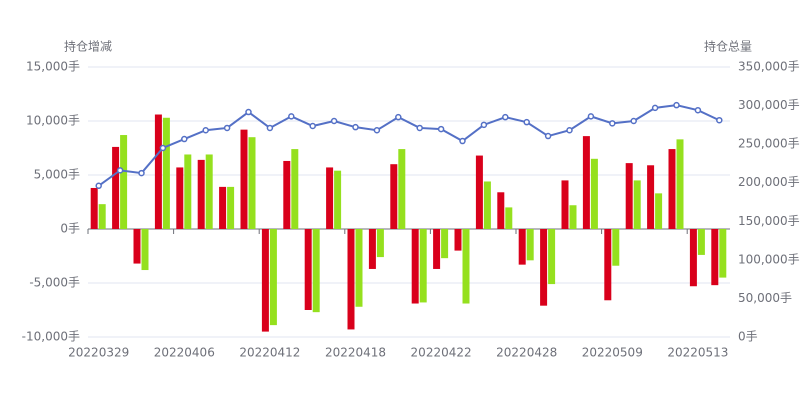 The width and height of the screenshot is (800, 400). I want to click on y2-tick-label: 0手, so click(748, 337).